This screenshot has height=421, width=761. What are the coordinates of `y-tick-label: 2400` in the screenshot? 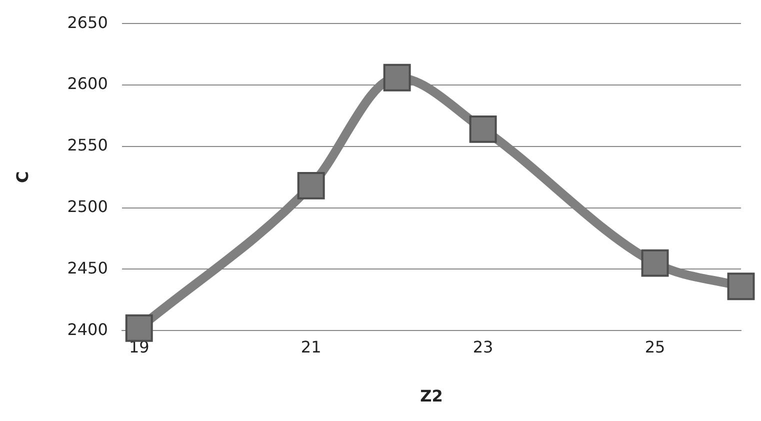 It's located at (87, 329).